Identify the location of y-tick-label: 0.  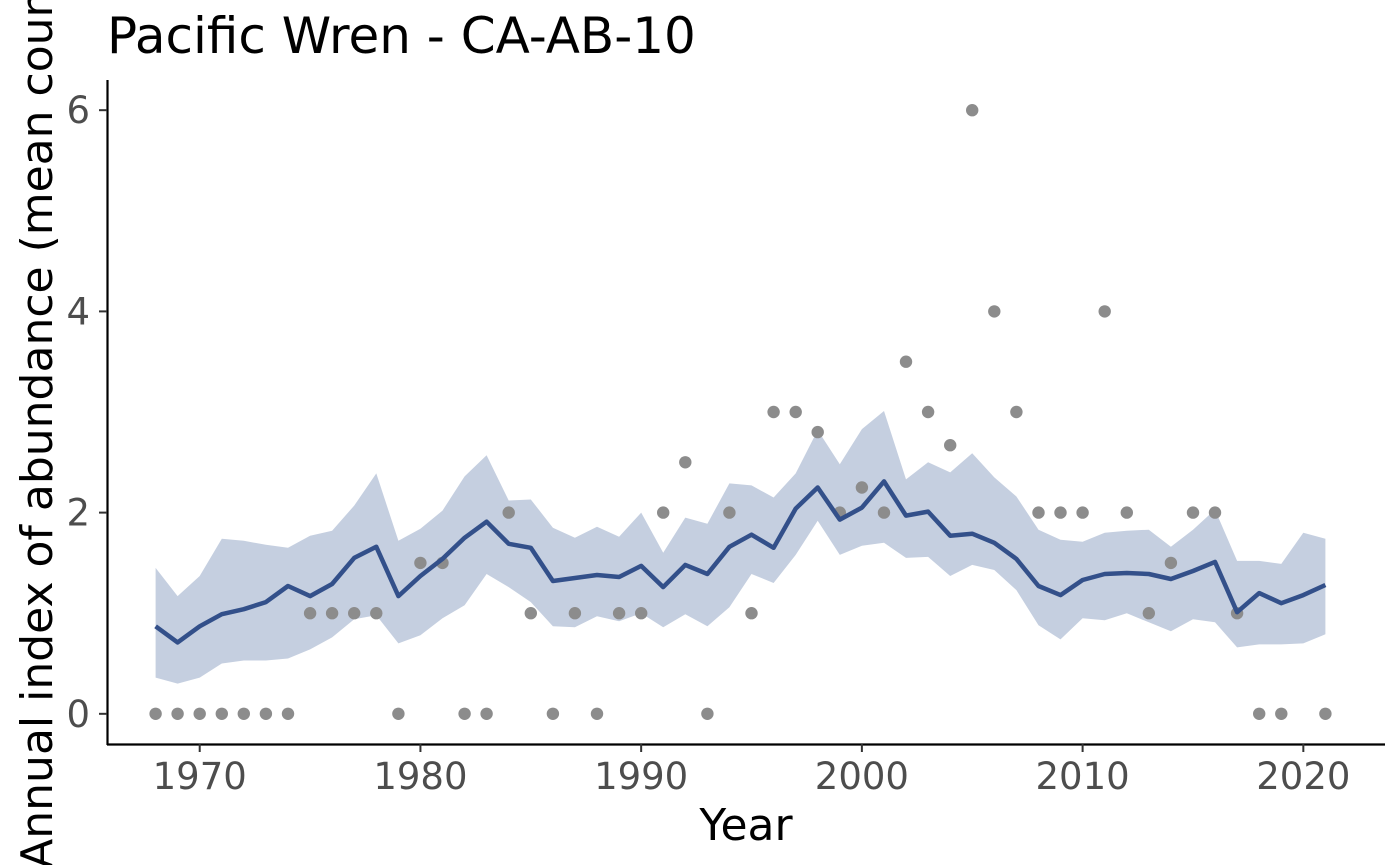
(78, 714).